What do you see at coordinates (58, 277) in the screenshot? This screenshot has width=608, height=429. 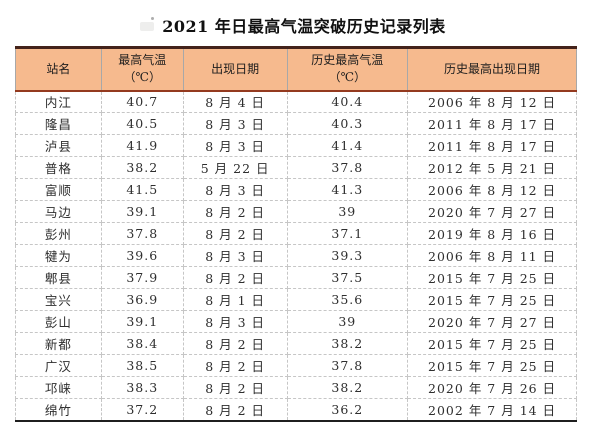 I see `table-cell: 郫县` at bounding box center [58, 277].